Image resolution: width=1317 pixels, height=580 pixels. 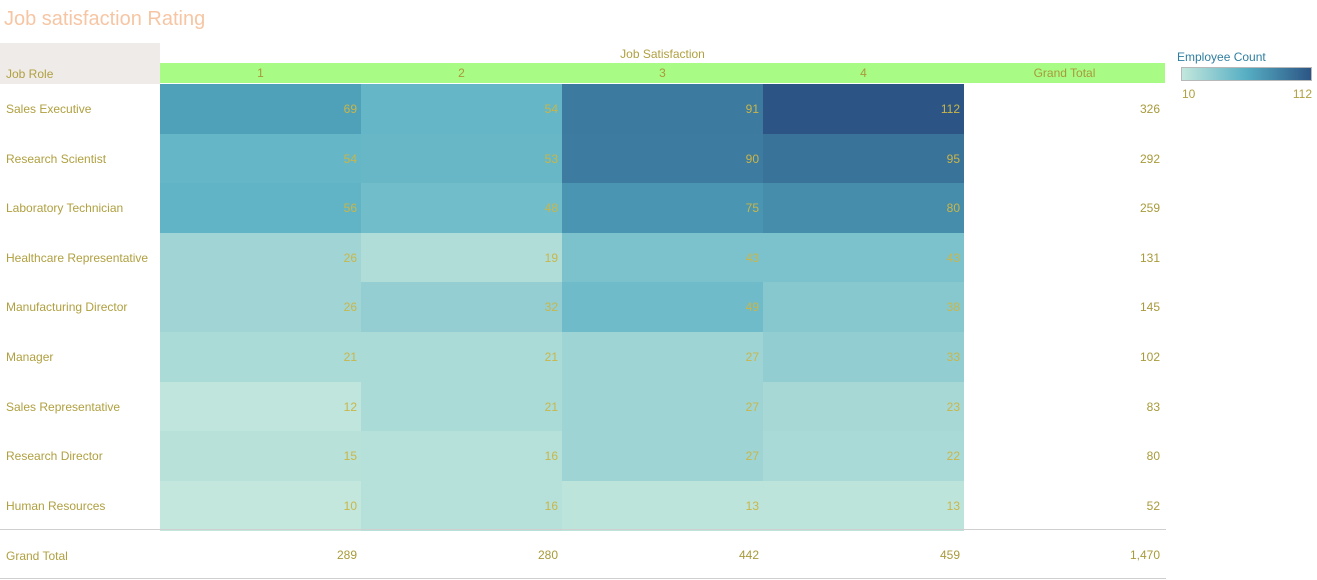 What do you see at coordinates (1153, 506) in the screenshot?
I see `row-grand-total: 52` at bounding box center [1153, 506].